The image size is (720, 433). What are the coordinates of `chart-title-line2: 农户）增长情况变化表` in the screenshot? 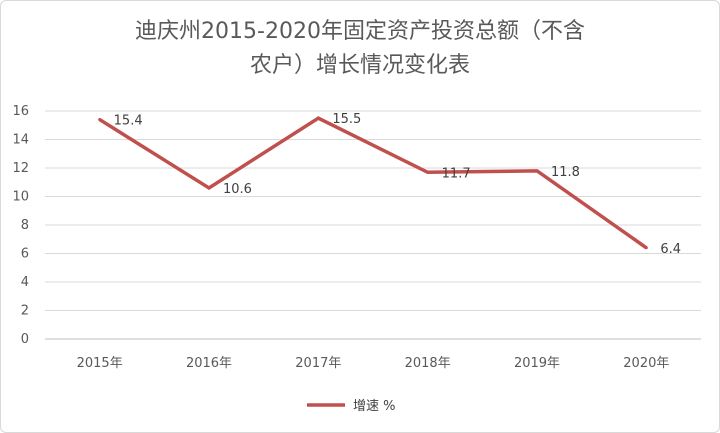 It's located at (359, 65).